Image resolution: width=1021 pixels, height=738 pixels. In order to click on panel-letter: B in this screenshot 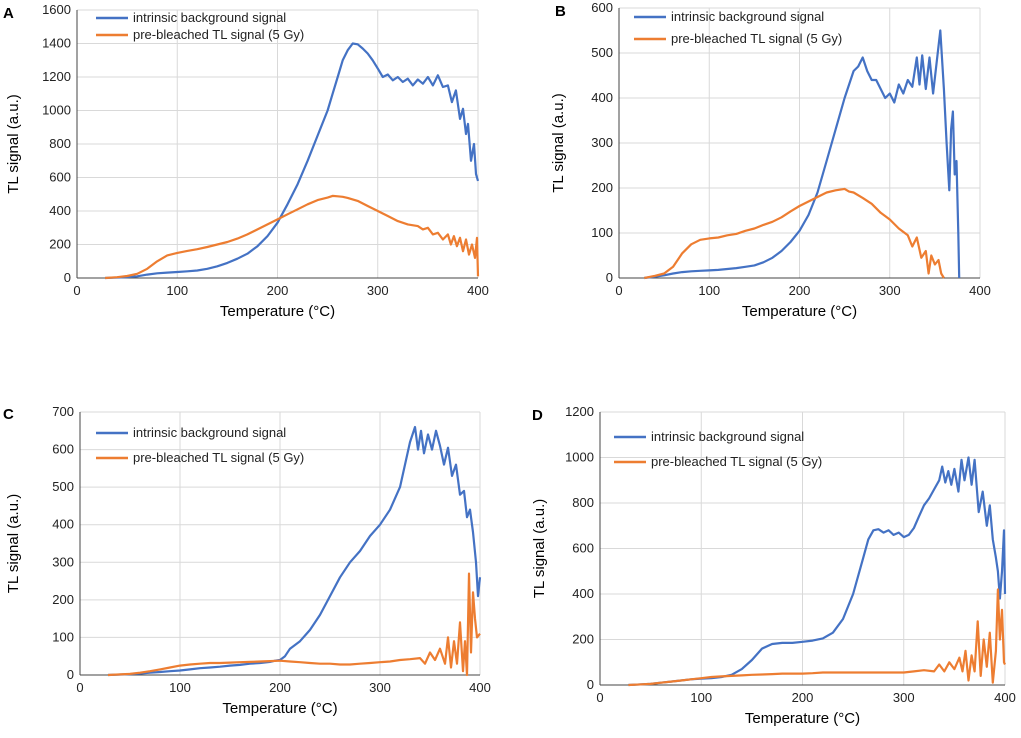, I will do `click(560, 11)`.